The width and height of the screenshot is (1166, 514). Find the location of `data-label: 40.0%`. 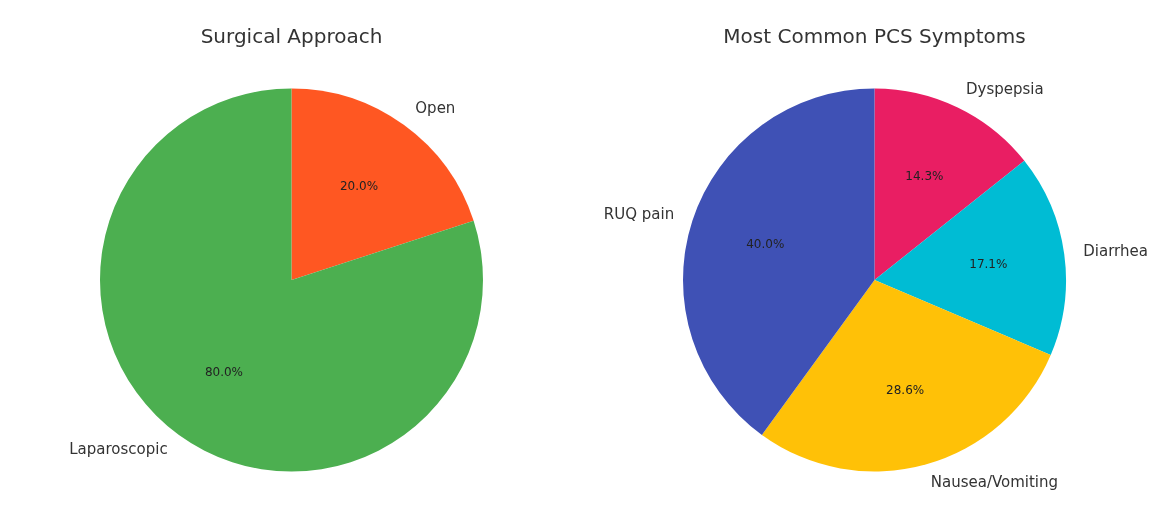

data-label: 40.0% is located at coordinates (765, 243).